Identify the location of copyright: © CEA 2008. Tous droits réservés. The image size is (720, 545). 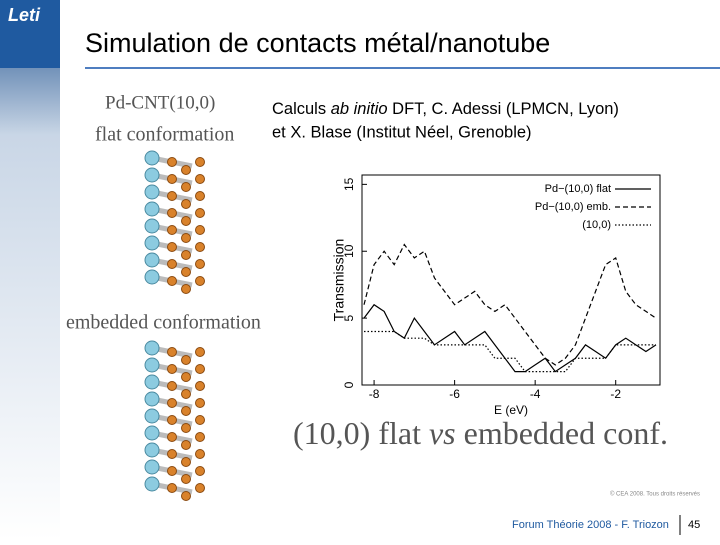
(655, 494).